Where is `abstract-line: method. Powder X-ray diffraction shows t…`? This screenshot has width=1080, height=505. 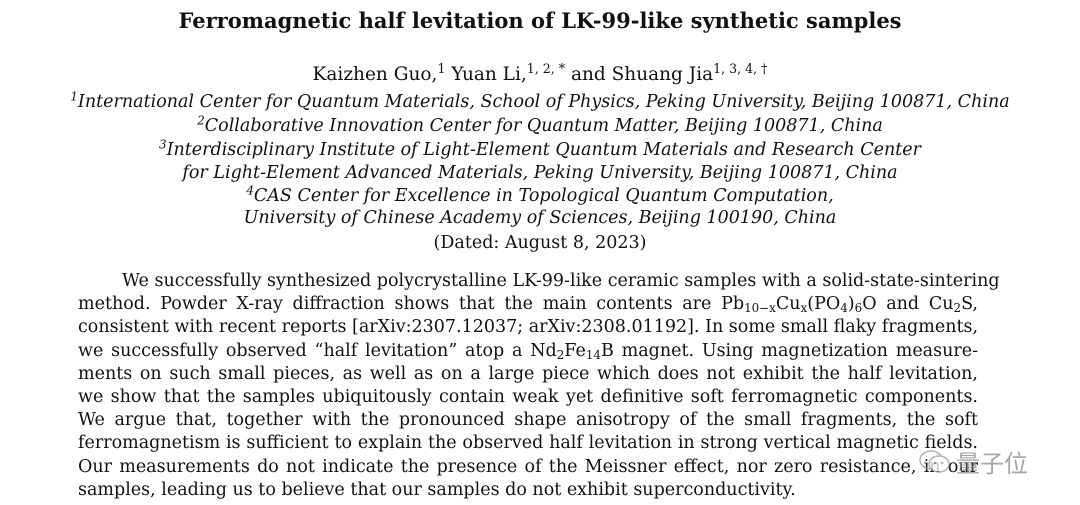 abstract-line: method. Powder X-ray diffraction shows t… is located at coordinates (528, 304).